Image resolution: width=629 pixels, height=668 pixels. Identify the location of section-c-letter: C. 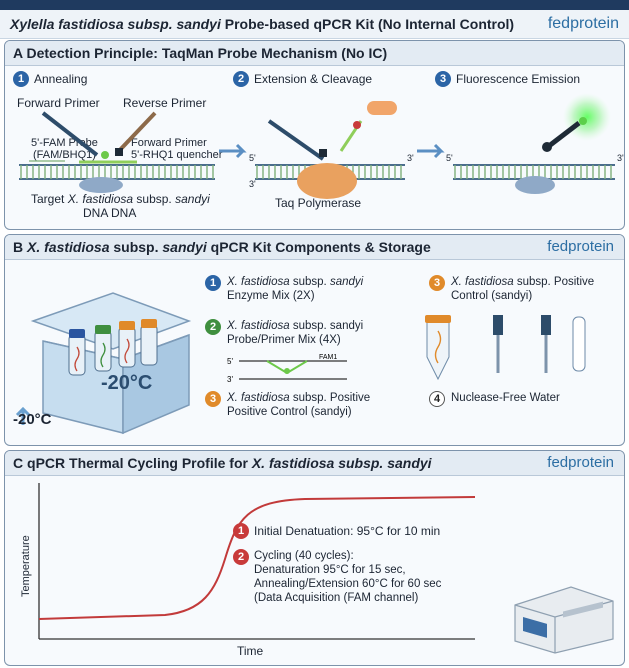
(18, 463).